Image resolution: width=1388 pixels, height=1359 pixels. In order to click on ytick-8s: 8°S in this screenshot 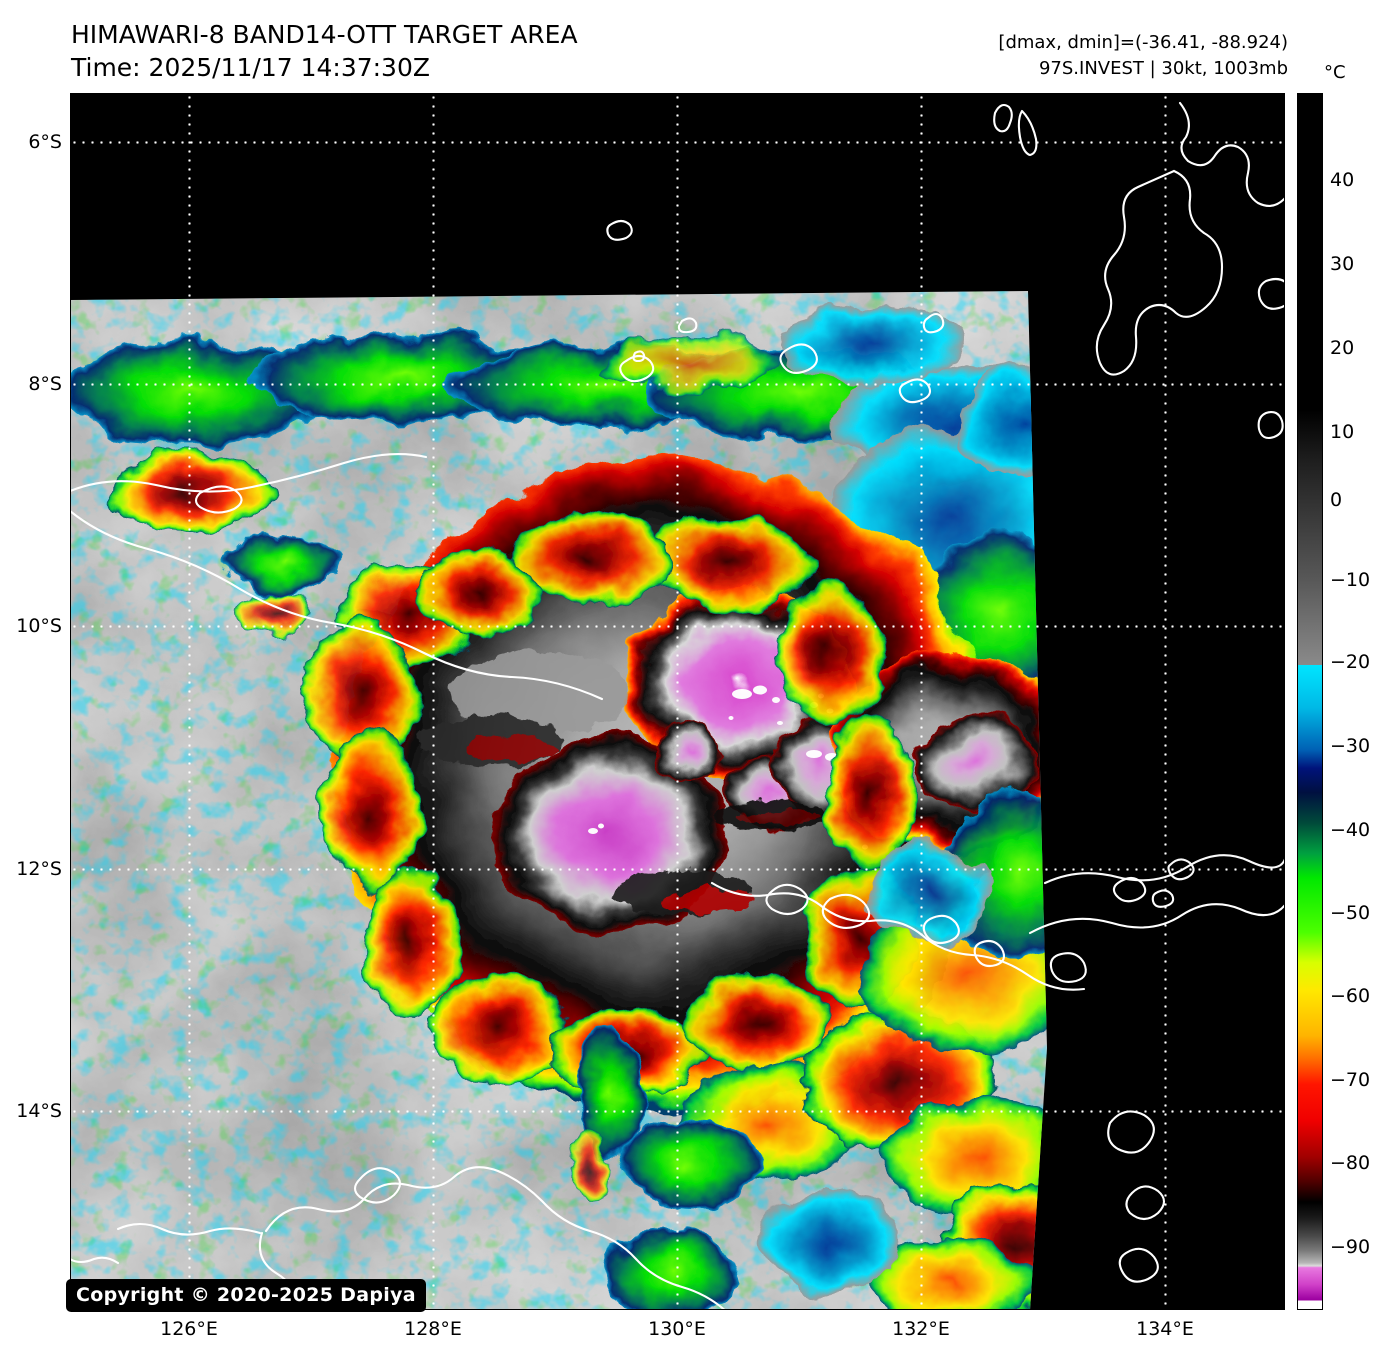, I will do `click(45, 384)`.